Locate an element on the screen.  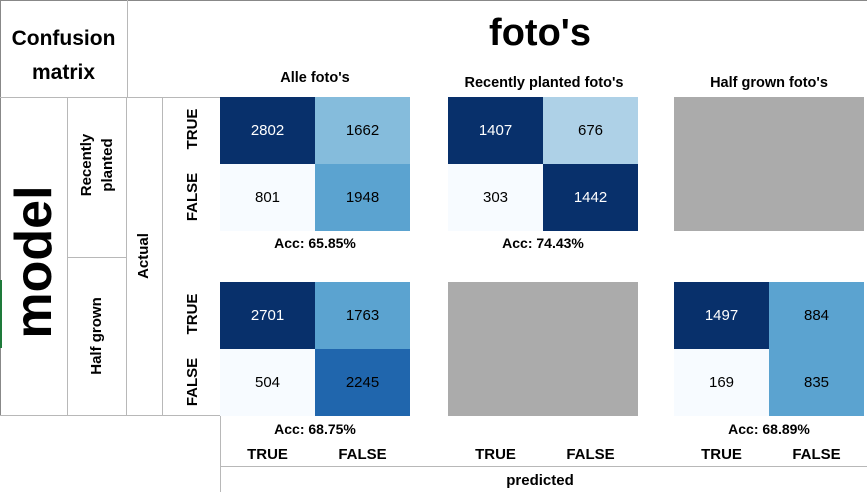
cell-hg-all-tt: 2701 is located at coordinates (267, 315).